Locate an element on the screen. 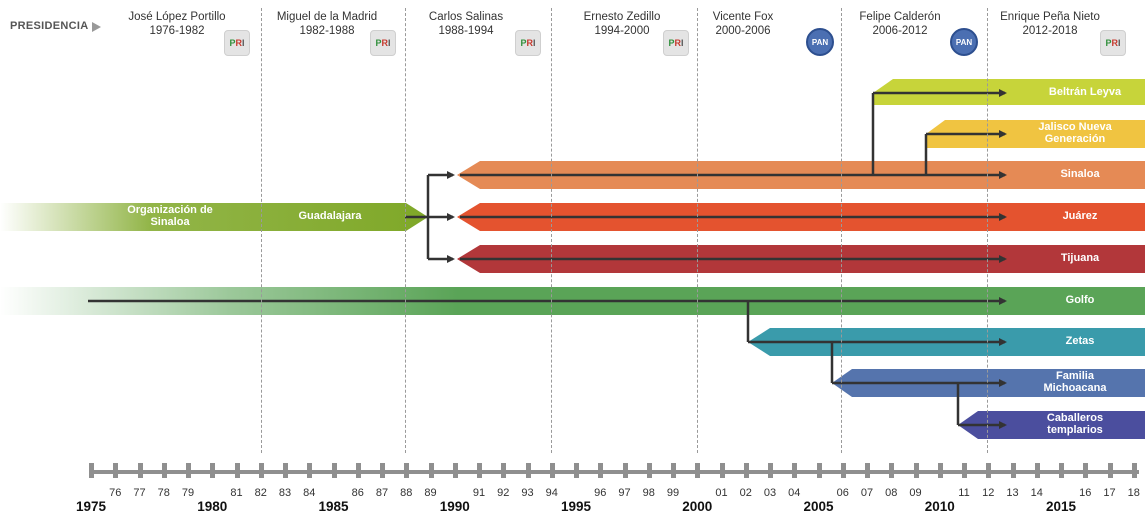 Image resolution: width=1145 pixels, height=517 pixels. label-zetas: Zetas is located at coordinates (1080, 341).